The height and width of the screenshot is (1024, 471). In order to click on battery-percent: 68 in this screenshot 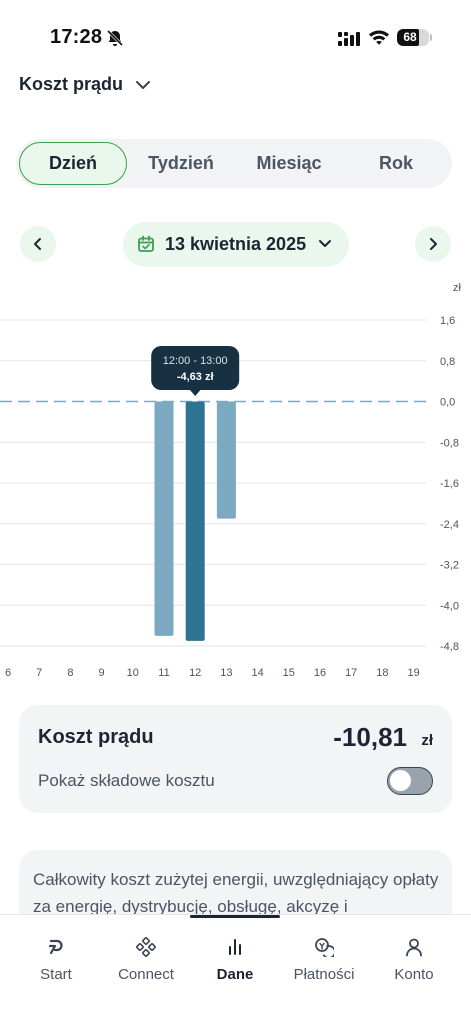, I will do `click(410, 37)`.